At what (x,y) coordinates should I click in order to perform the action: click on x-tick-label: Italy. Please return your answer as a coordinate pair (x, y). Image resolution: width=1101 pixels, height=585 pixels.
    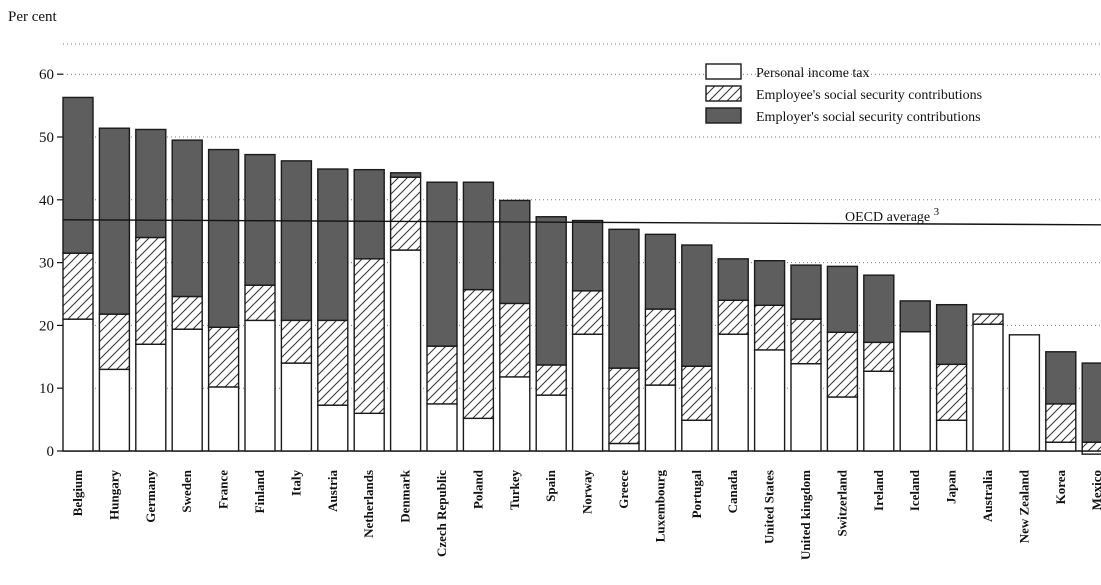
    Looking at the image, I should click on (295, 483).